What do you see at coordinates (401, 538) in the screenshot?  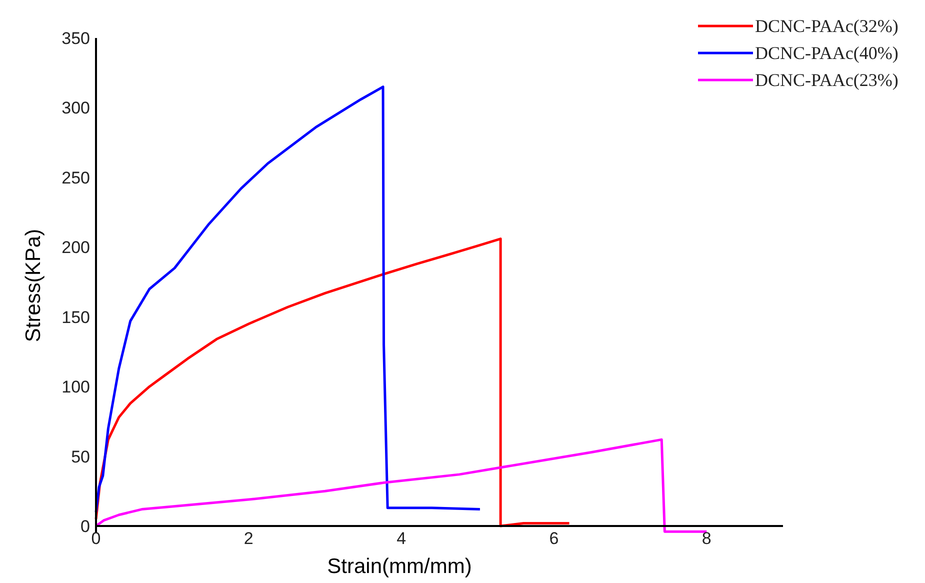 I see `x-tick-label: 4` at bounding box center [401, 538].